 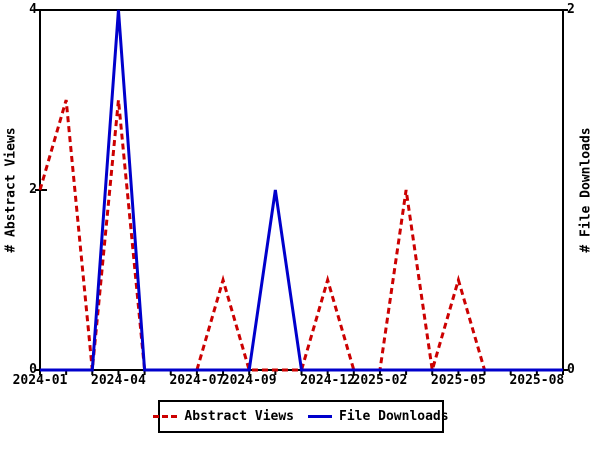 I want to click on left-y-tick-label: 4, so click(x=33, y=9).